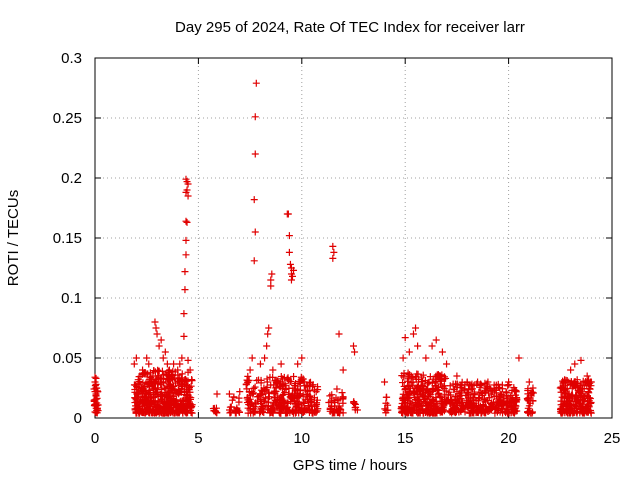 The width and height of the screenshot is (640, 480). I want to click on x-tick-label: 5, so click(198, 438).